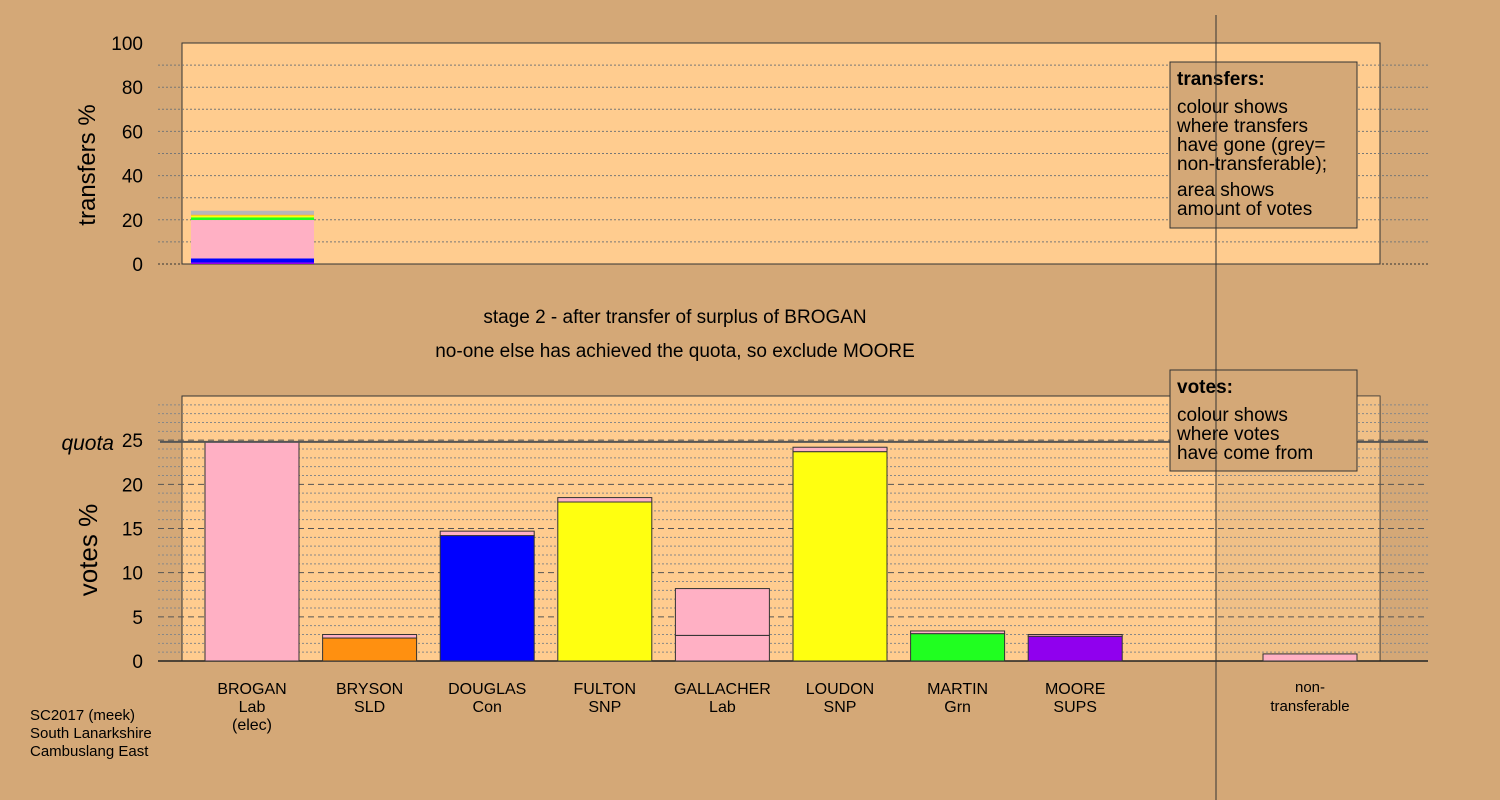  Describe the element at coordinates (1221, 79) in the screenshot. I see `transfers-legend-title: transfers:` at that location.